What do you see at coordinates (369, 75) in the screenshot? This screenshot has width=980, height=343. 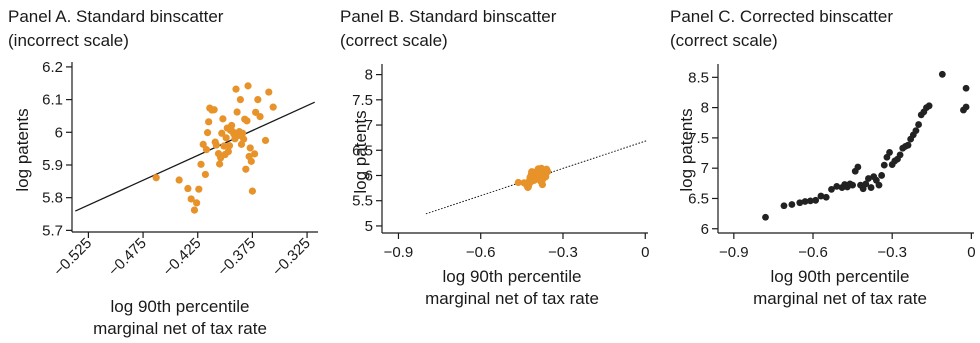 I see `panel-b-y-tick-label: 8` at bounding box center [369, 75].